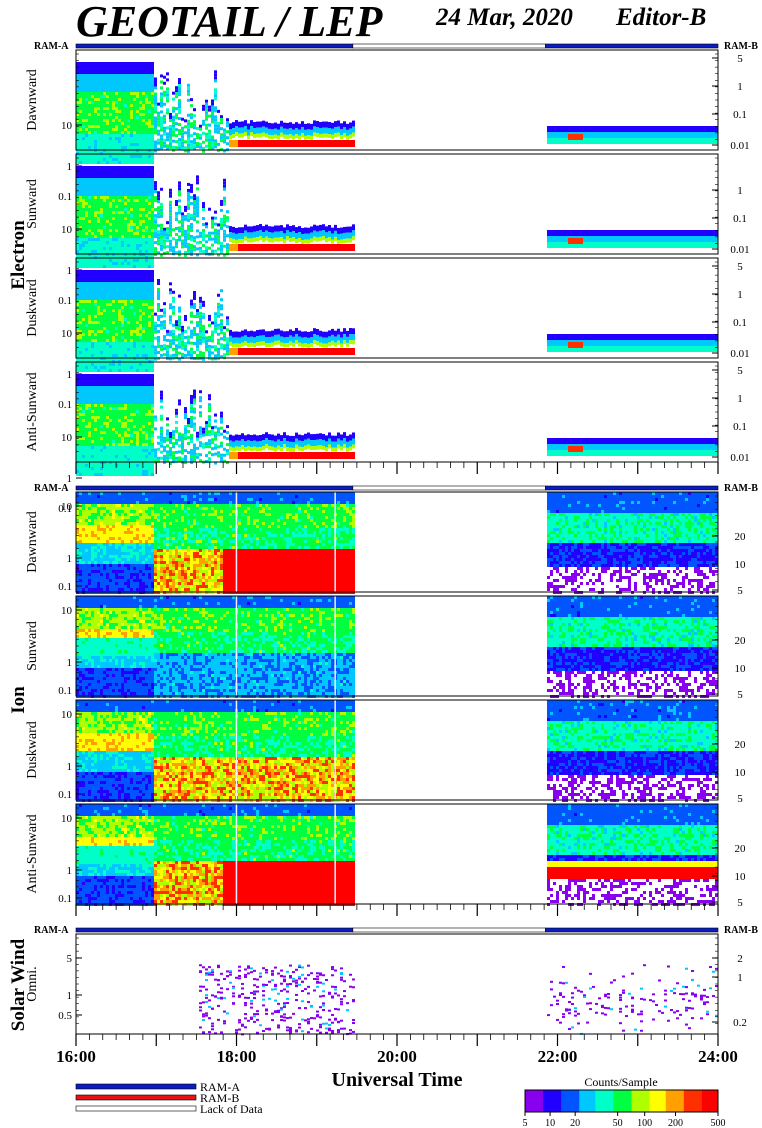 Image resolution: width=762 pixels, height=1128 pixels. What do you see at coordinates (718, 1056) in the screenshot?
I see `x-tick-label: 24:00` at bounding box center [718, 1056].